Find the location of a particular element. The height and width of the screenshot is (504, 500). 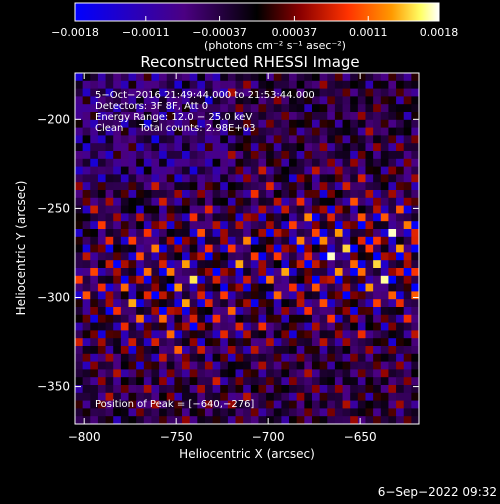

annotation-time-range: 5−Oct−2016 21:49:44.000 to 21:53:44.000 is located at coordinates (205, 95).